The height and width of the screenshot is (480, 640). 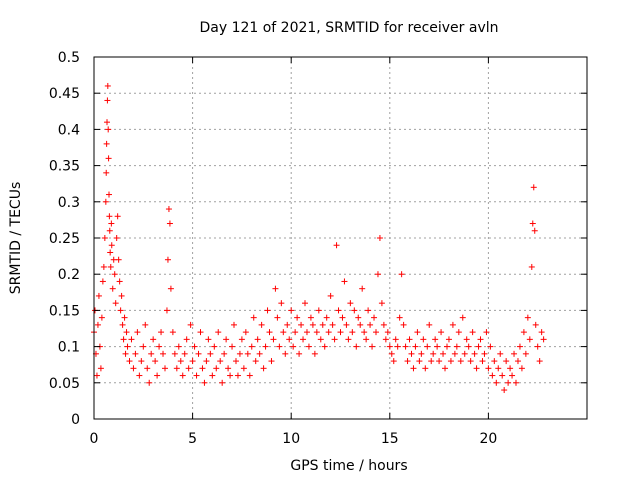 What do you see at coordinates (192, 439) in the screenshot?
I see `x-tick-label: 5` at bounding box center [192, 439].